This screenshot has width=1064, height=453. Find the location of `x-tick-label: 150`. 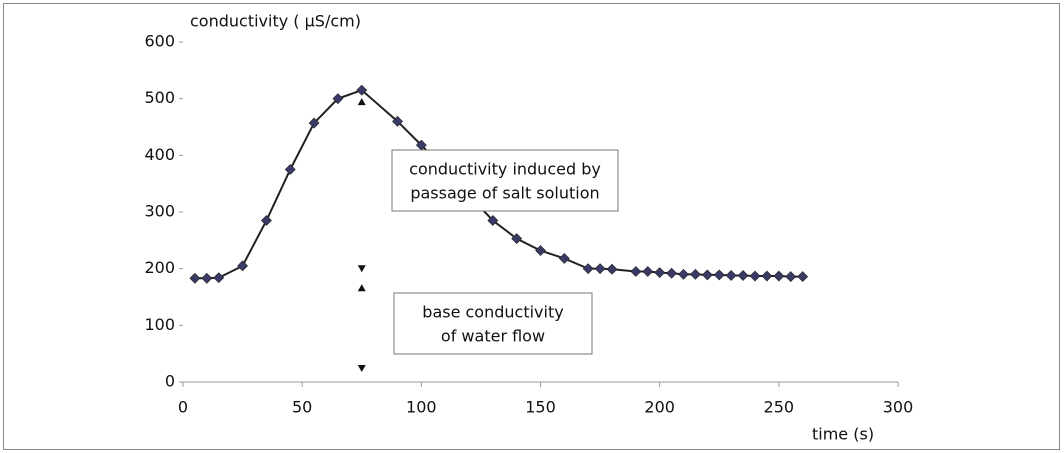

x-tick-label: 150 is located at coordinates (540, 407).